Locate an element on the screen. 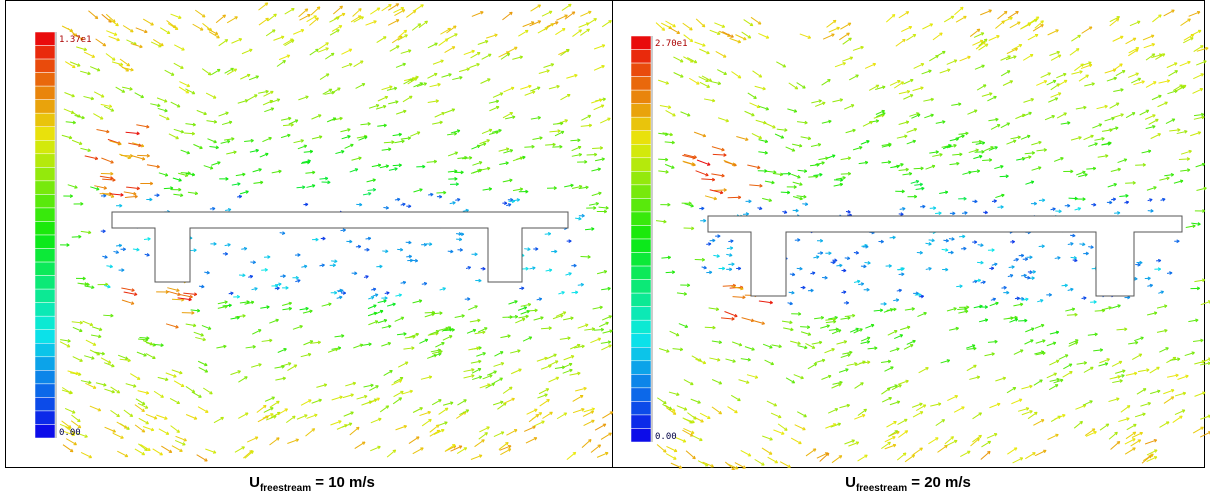  caption-symbol: U is located at coordinates (254, 482).